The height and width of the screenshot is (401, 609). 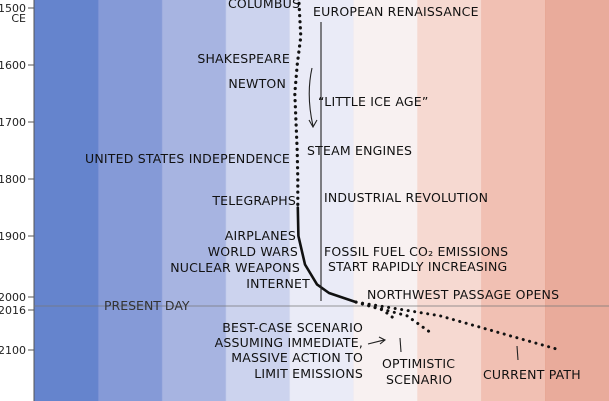 I want to click on best-case-arrow, so click(x=377, y=340).